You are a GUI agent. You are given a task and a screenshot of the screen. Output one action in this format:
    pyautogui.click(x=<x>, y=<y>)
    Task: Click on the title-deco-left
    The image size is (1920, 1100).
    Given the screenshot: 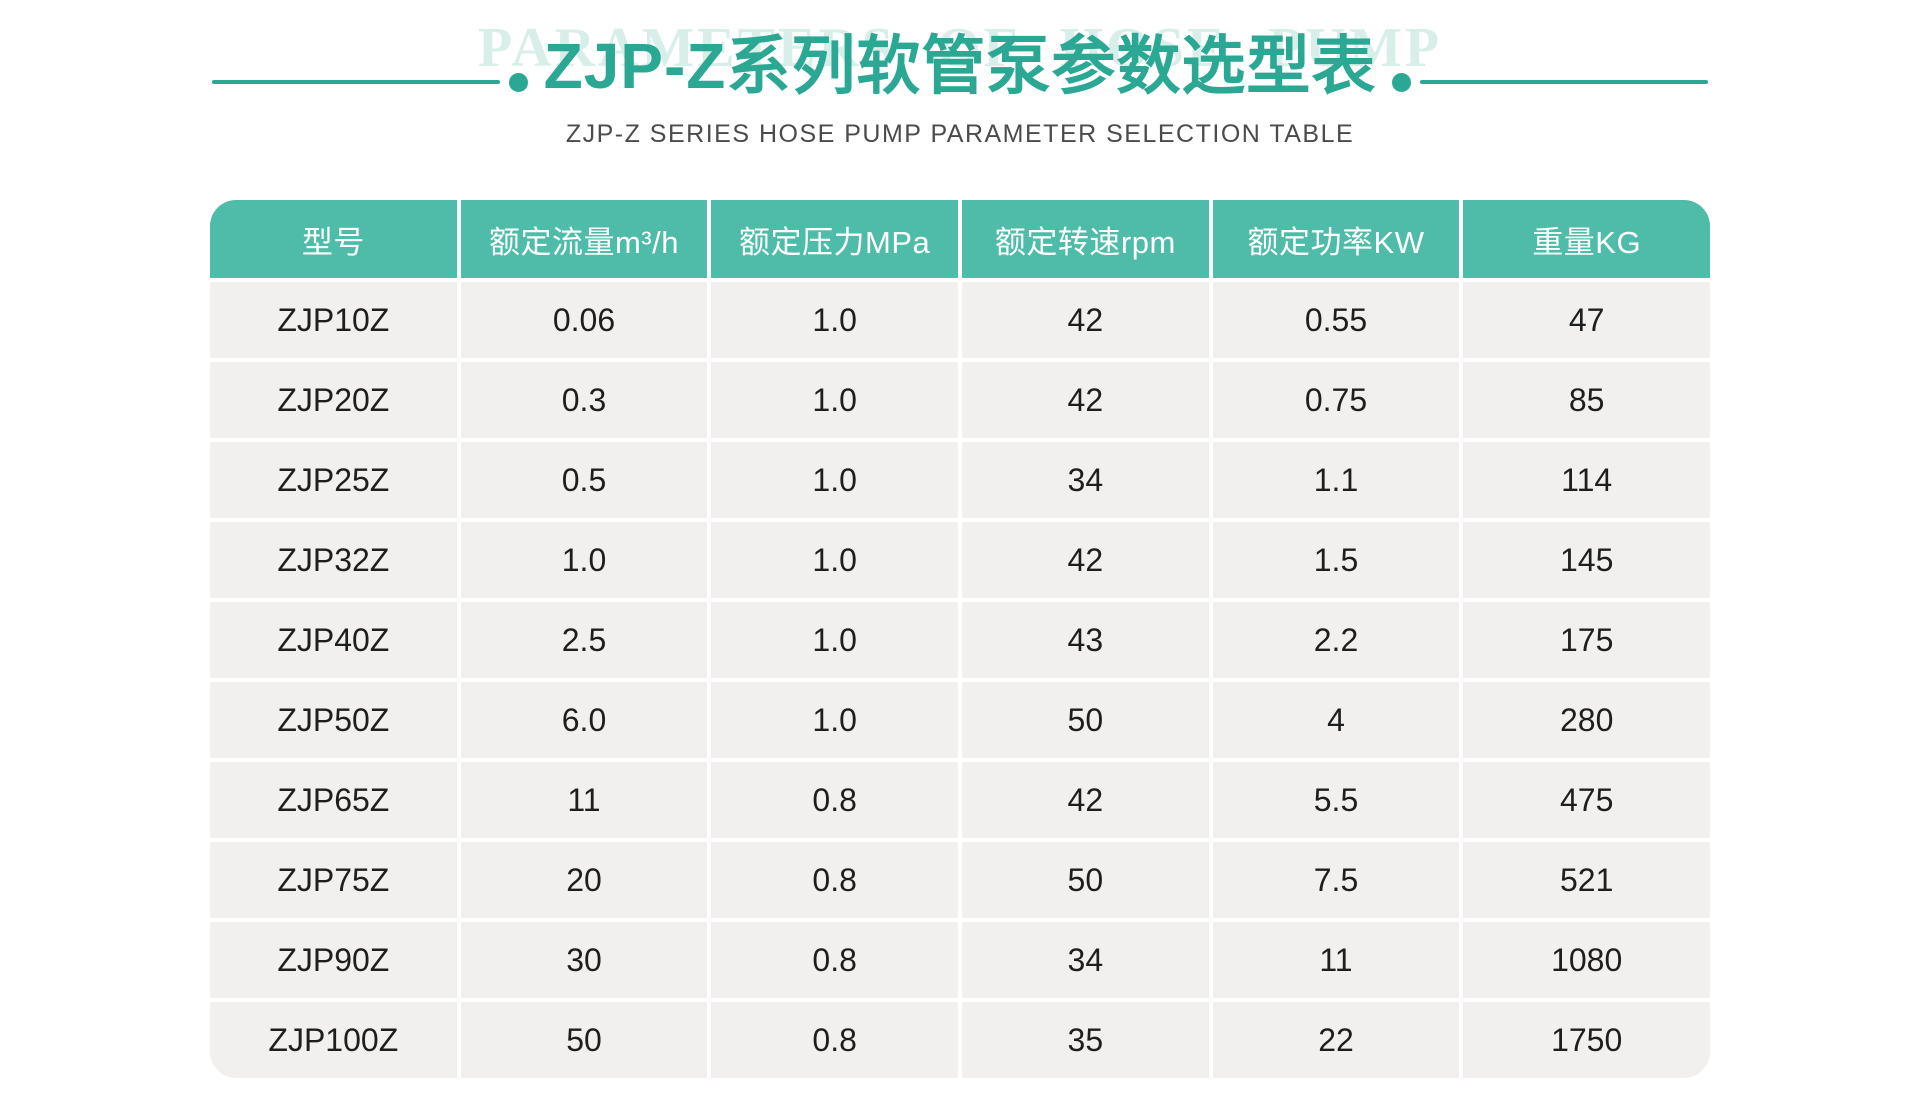 What is the action you would take?
    pyautogui.click(x=369, y=82)
    